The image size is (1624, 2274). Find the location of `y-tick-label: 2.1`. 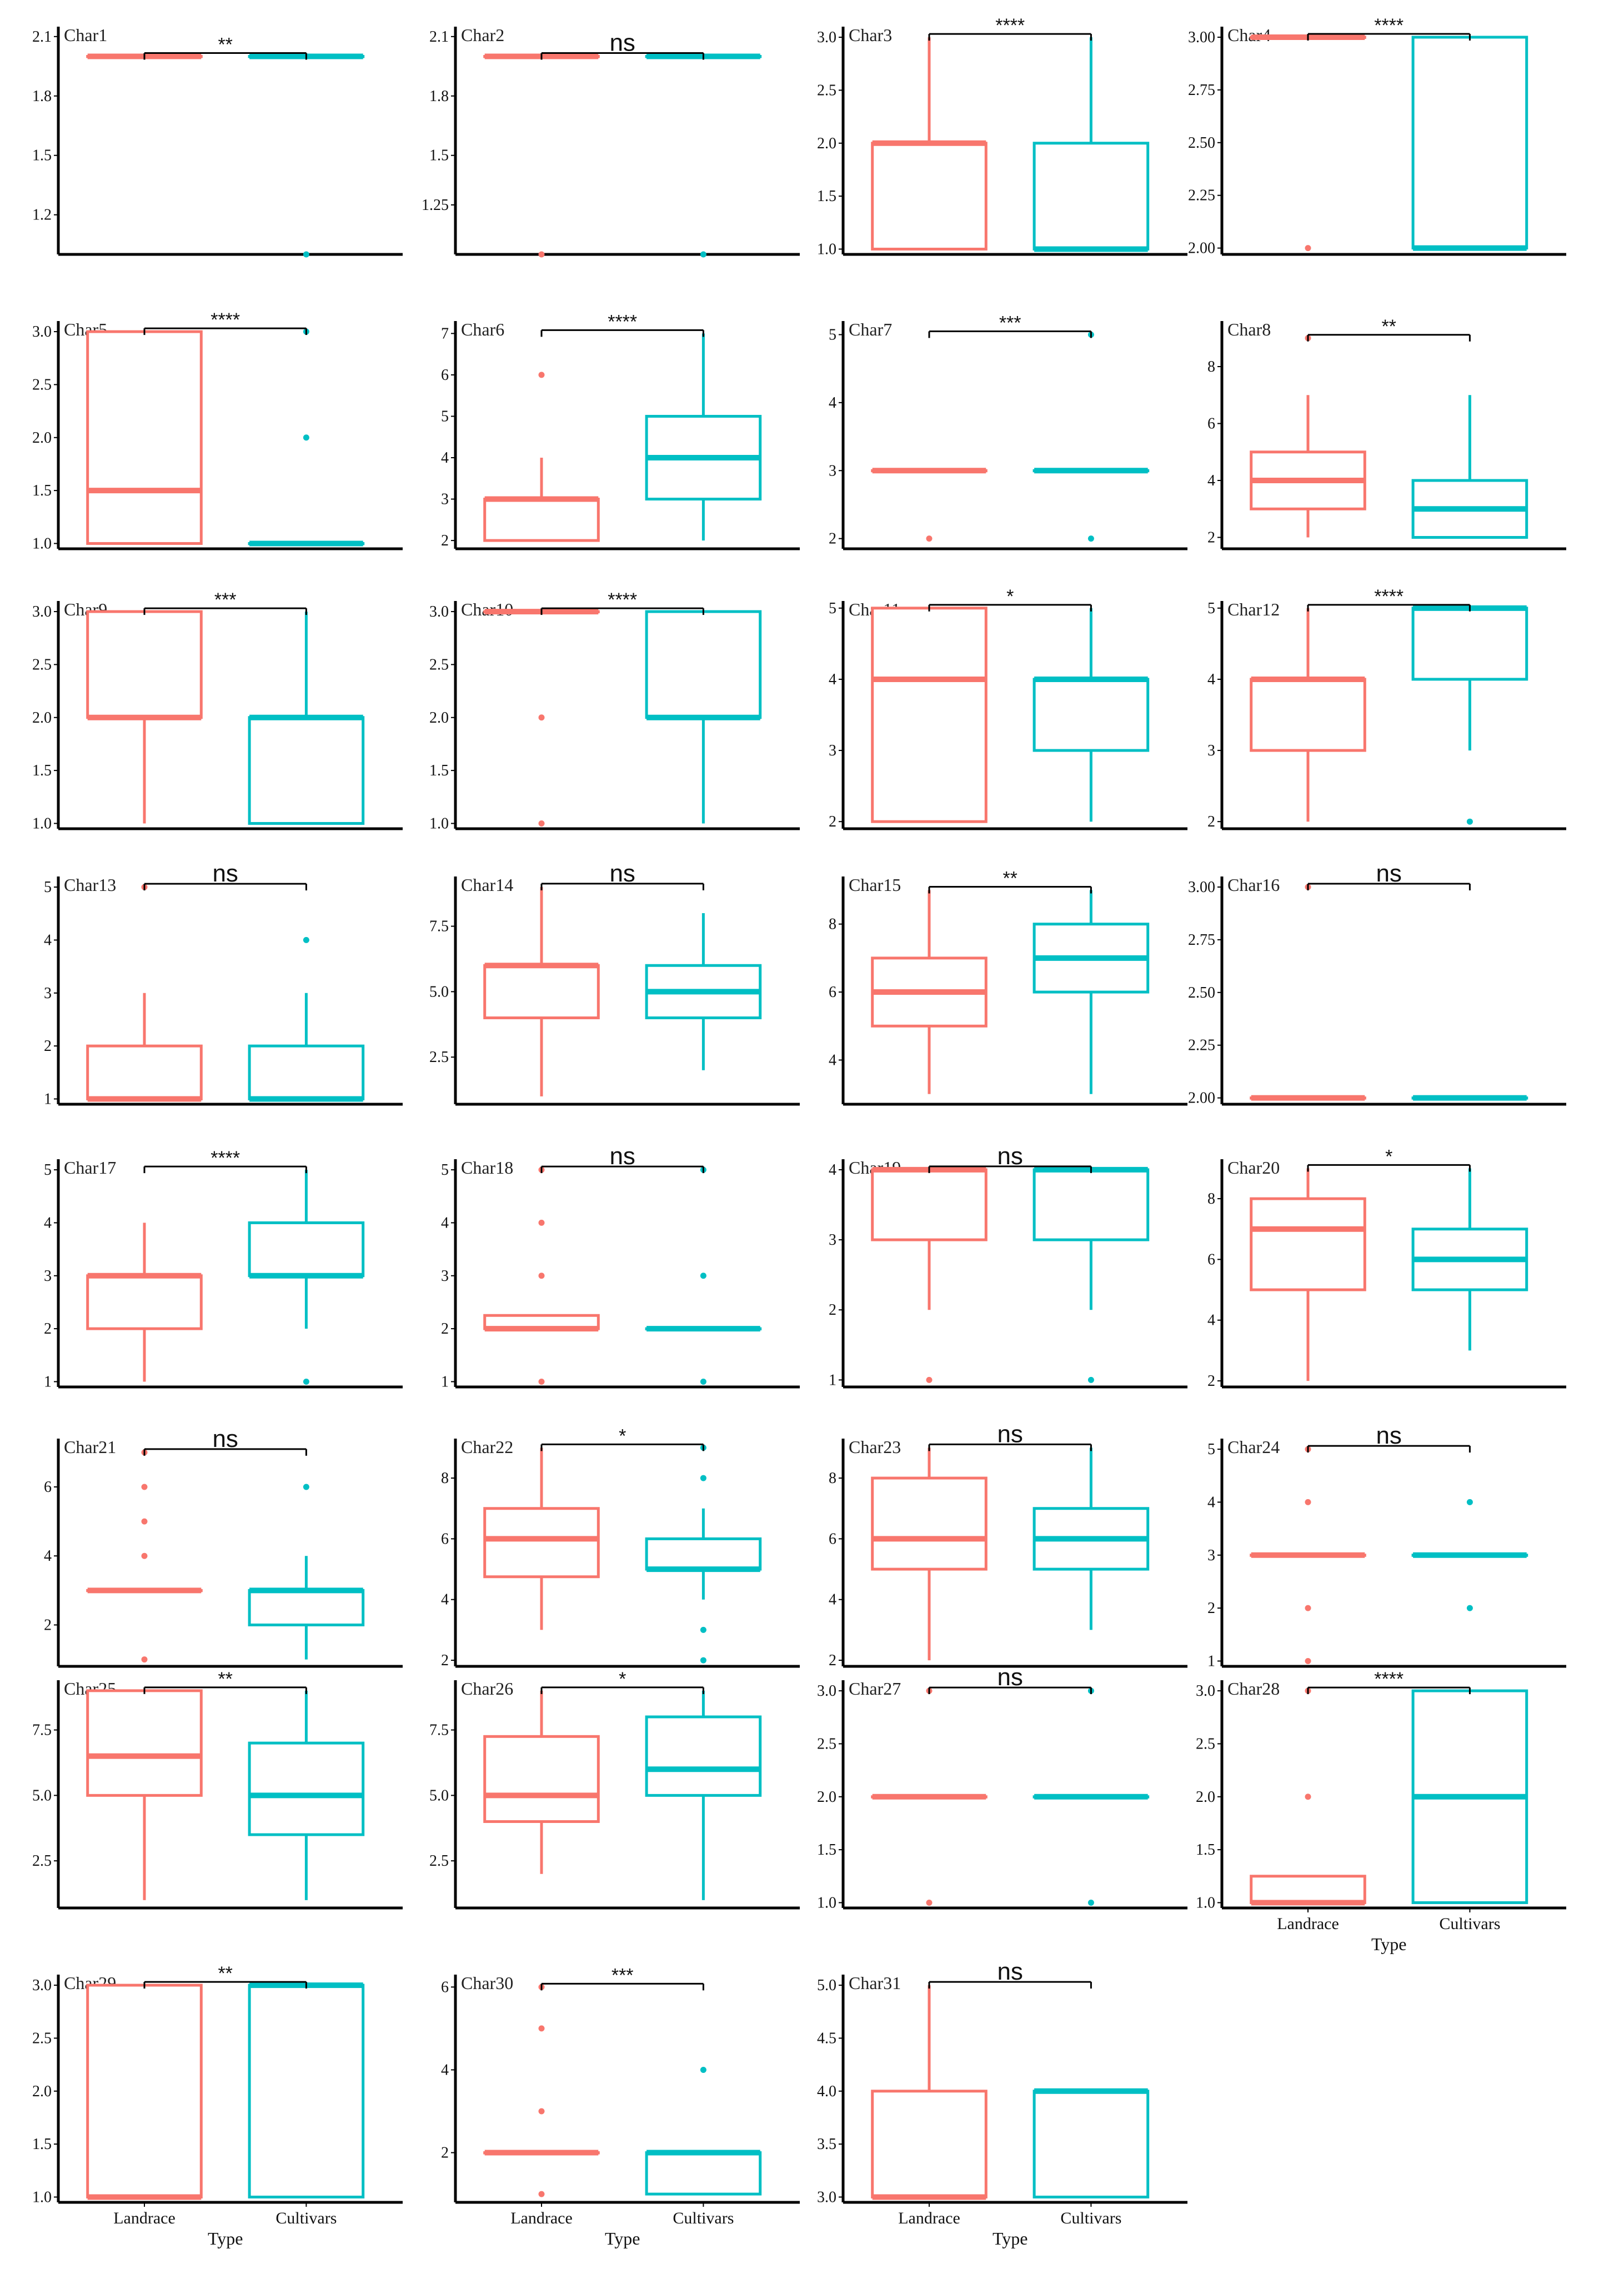

y-tick-label: 2.1 is located at coordinates (439, 37).